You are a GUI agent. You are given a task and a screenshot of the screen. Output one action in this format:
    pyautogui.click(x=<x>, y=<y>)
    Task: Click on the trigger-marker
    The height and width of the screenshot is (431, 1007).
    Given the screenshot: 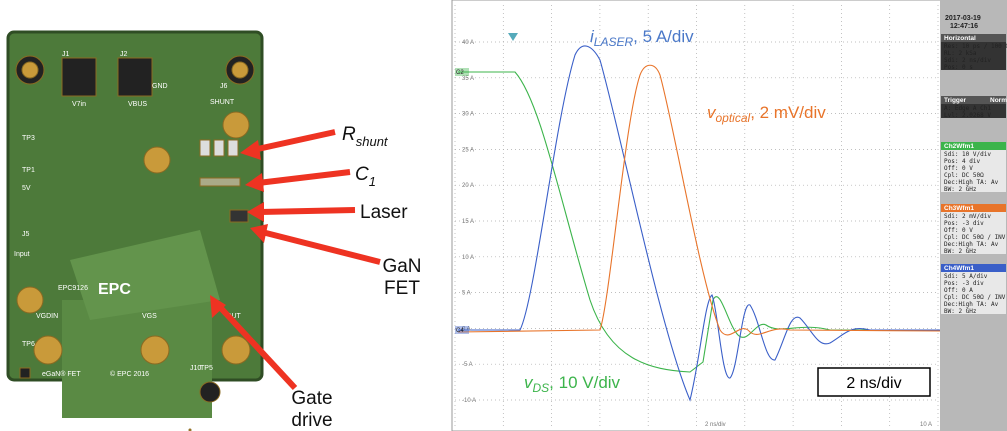 What is the action you would take?
    pyautogui.click(x=513, y=37)
    